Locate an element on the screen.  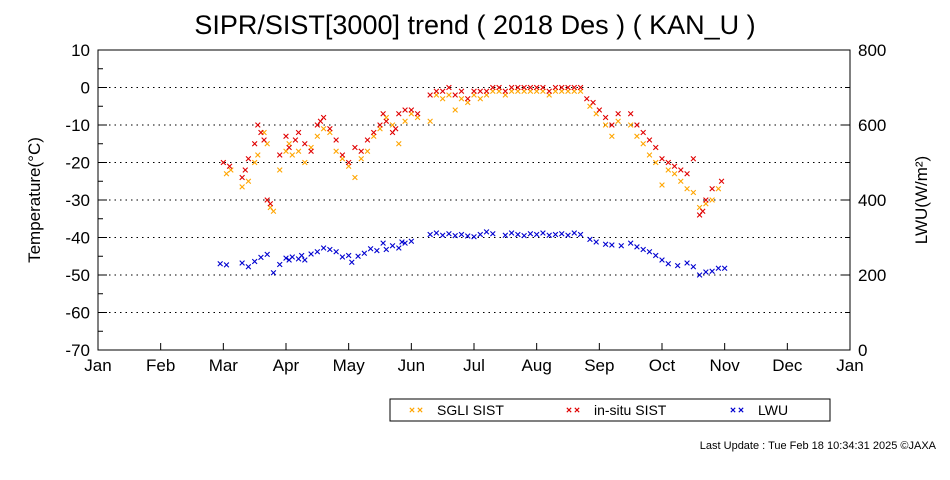
x-tick-label: Sep is located at coordinates (599, 365).